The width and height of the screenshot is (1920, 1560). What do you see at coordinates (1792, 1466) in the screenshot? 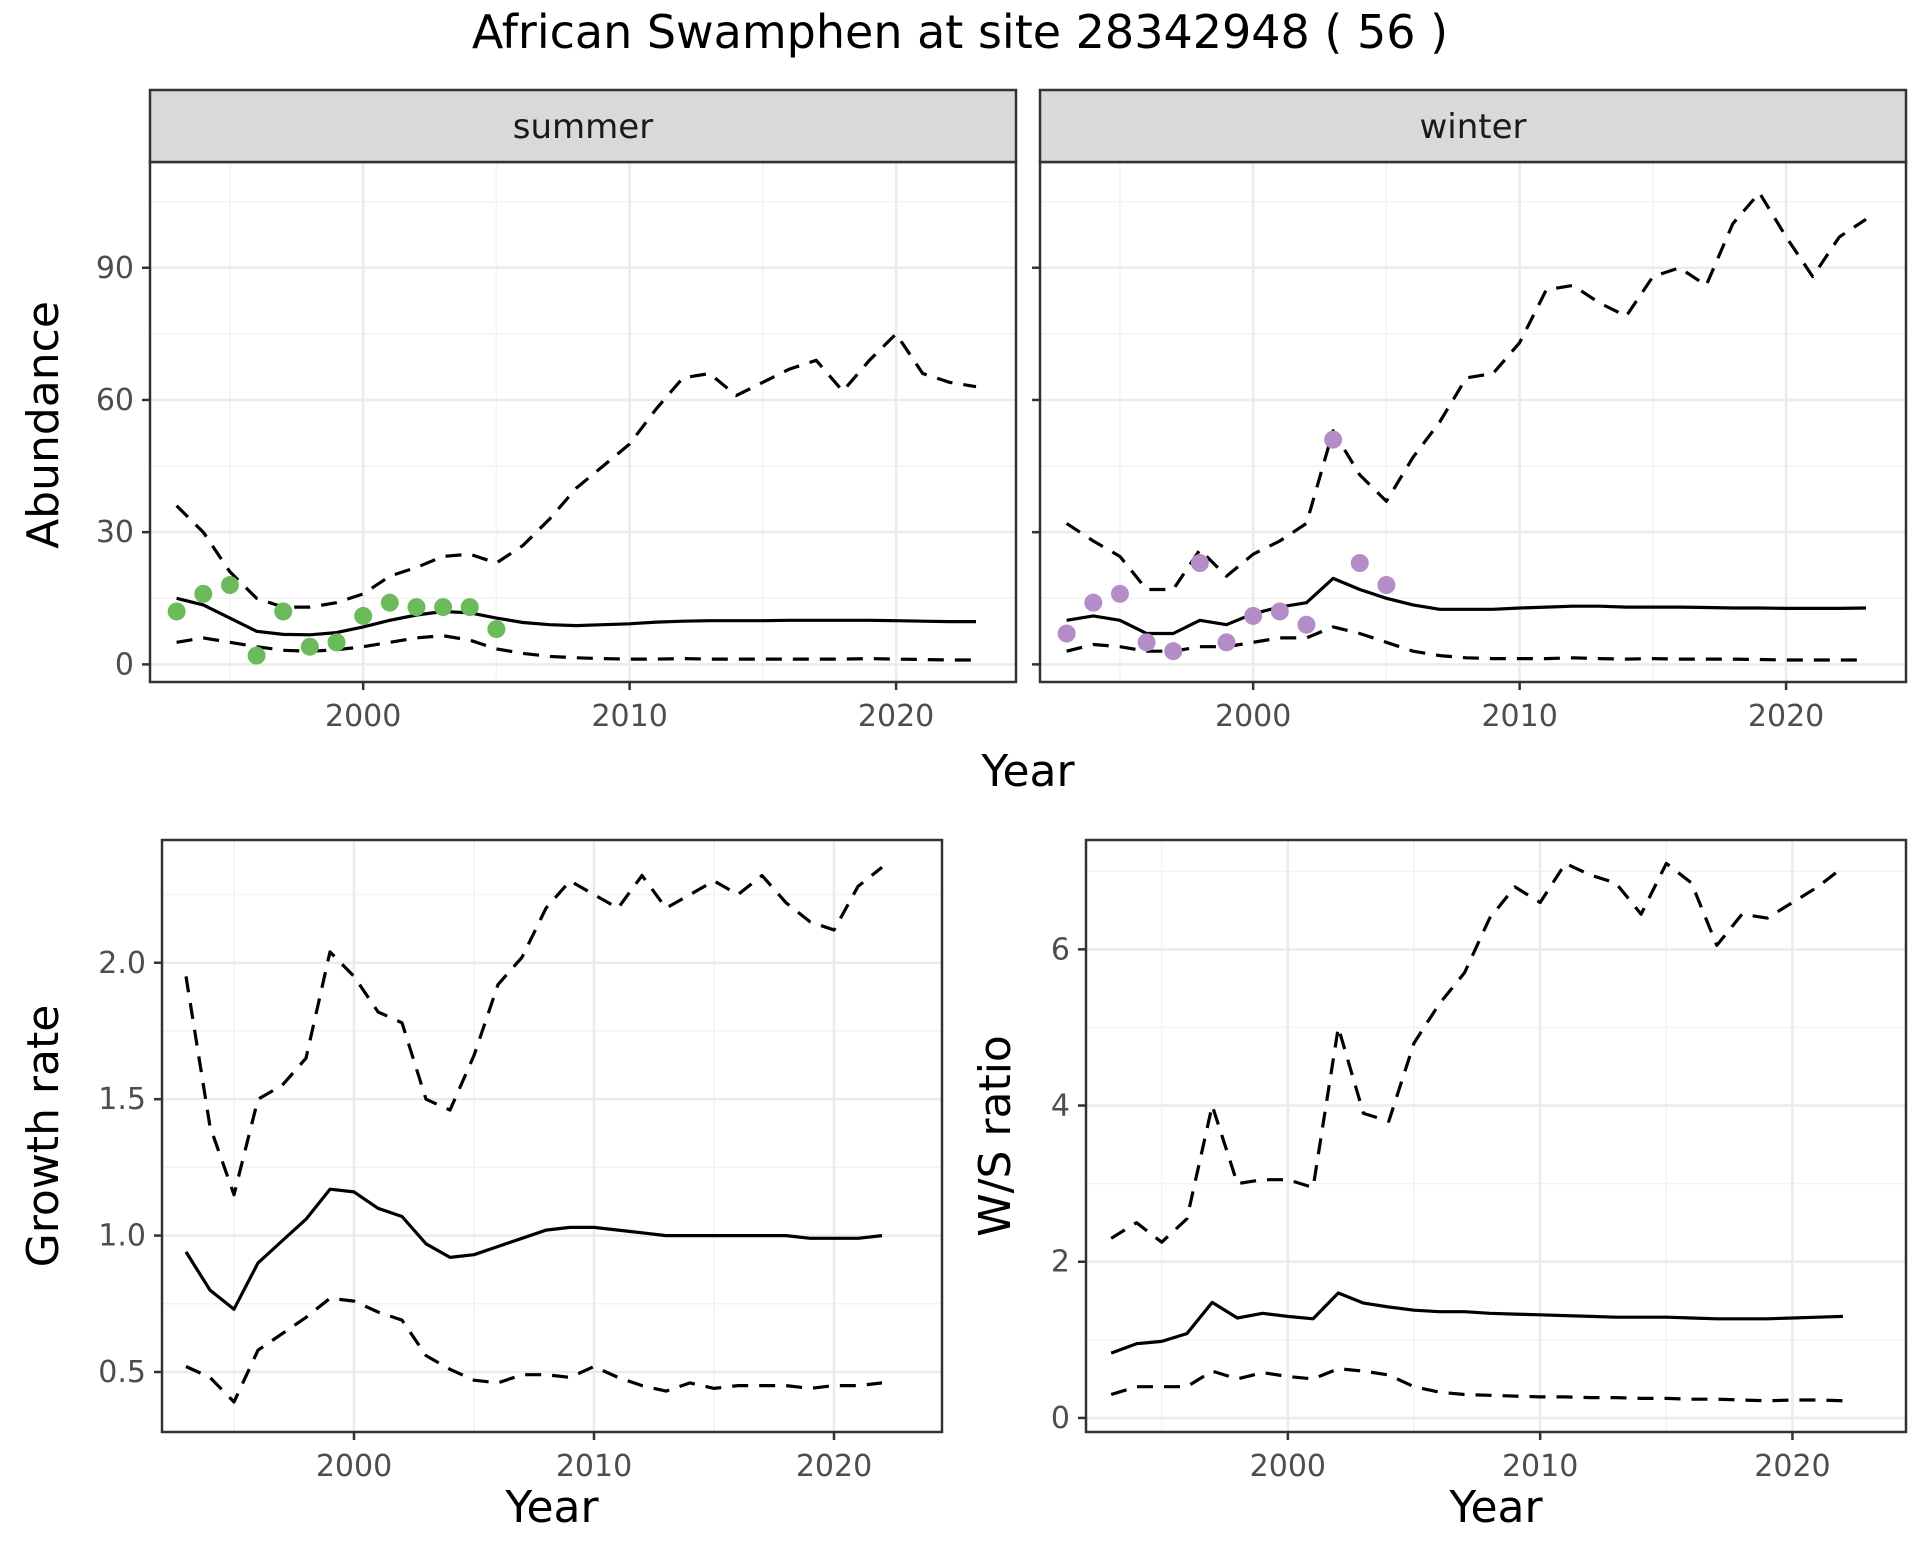
I see `ws-ratio-x-tick-label: 2020` at bounding box center [1792, 1466].